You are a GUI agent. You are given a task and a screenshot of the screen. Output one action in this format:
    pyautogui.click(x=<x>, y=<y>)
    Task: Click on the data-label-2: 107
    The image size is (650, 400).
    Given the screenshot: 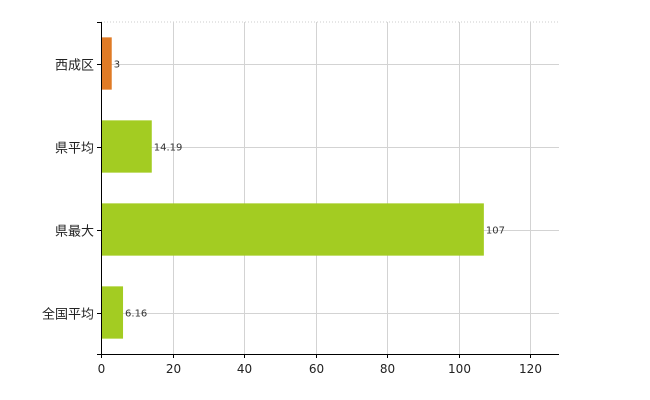 What is the action you would take?
    pyautogui.click(x=495, y=231)
    